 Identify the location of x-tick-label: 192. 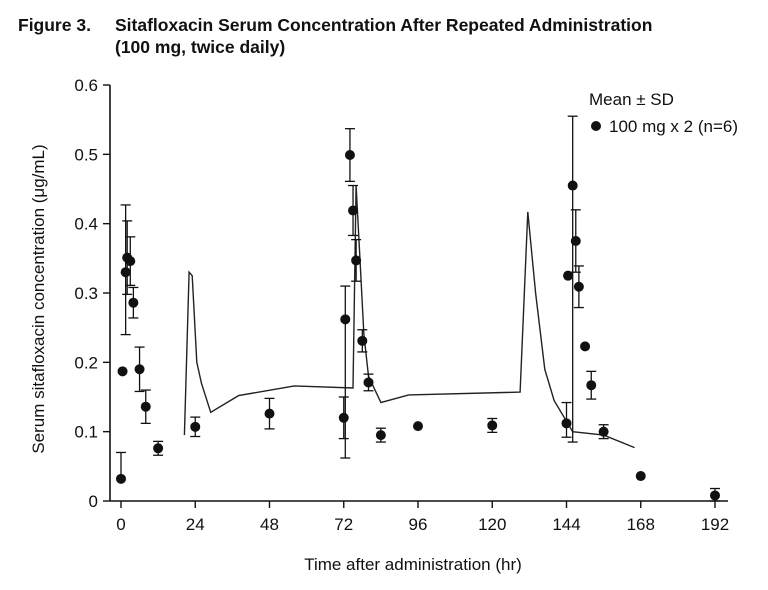
(715, 524).